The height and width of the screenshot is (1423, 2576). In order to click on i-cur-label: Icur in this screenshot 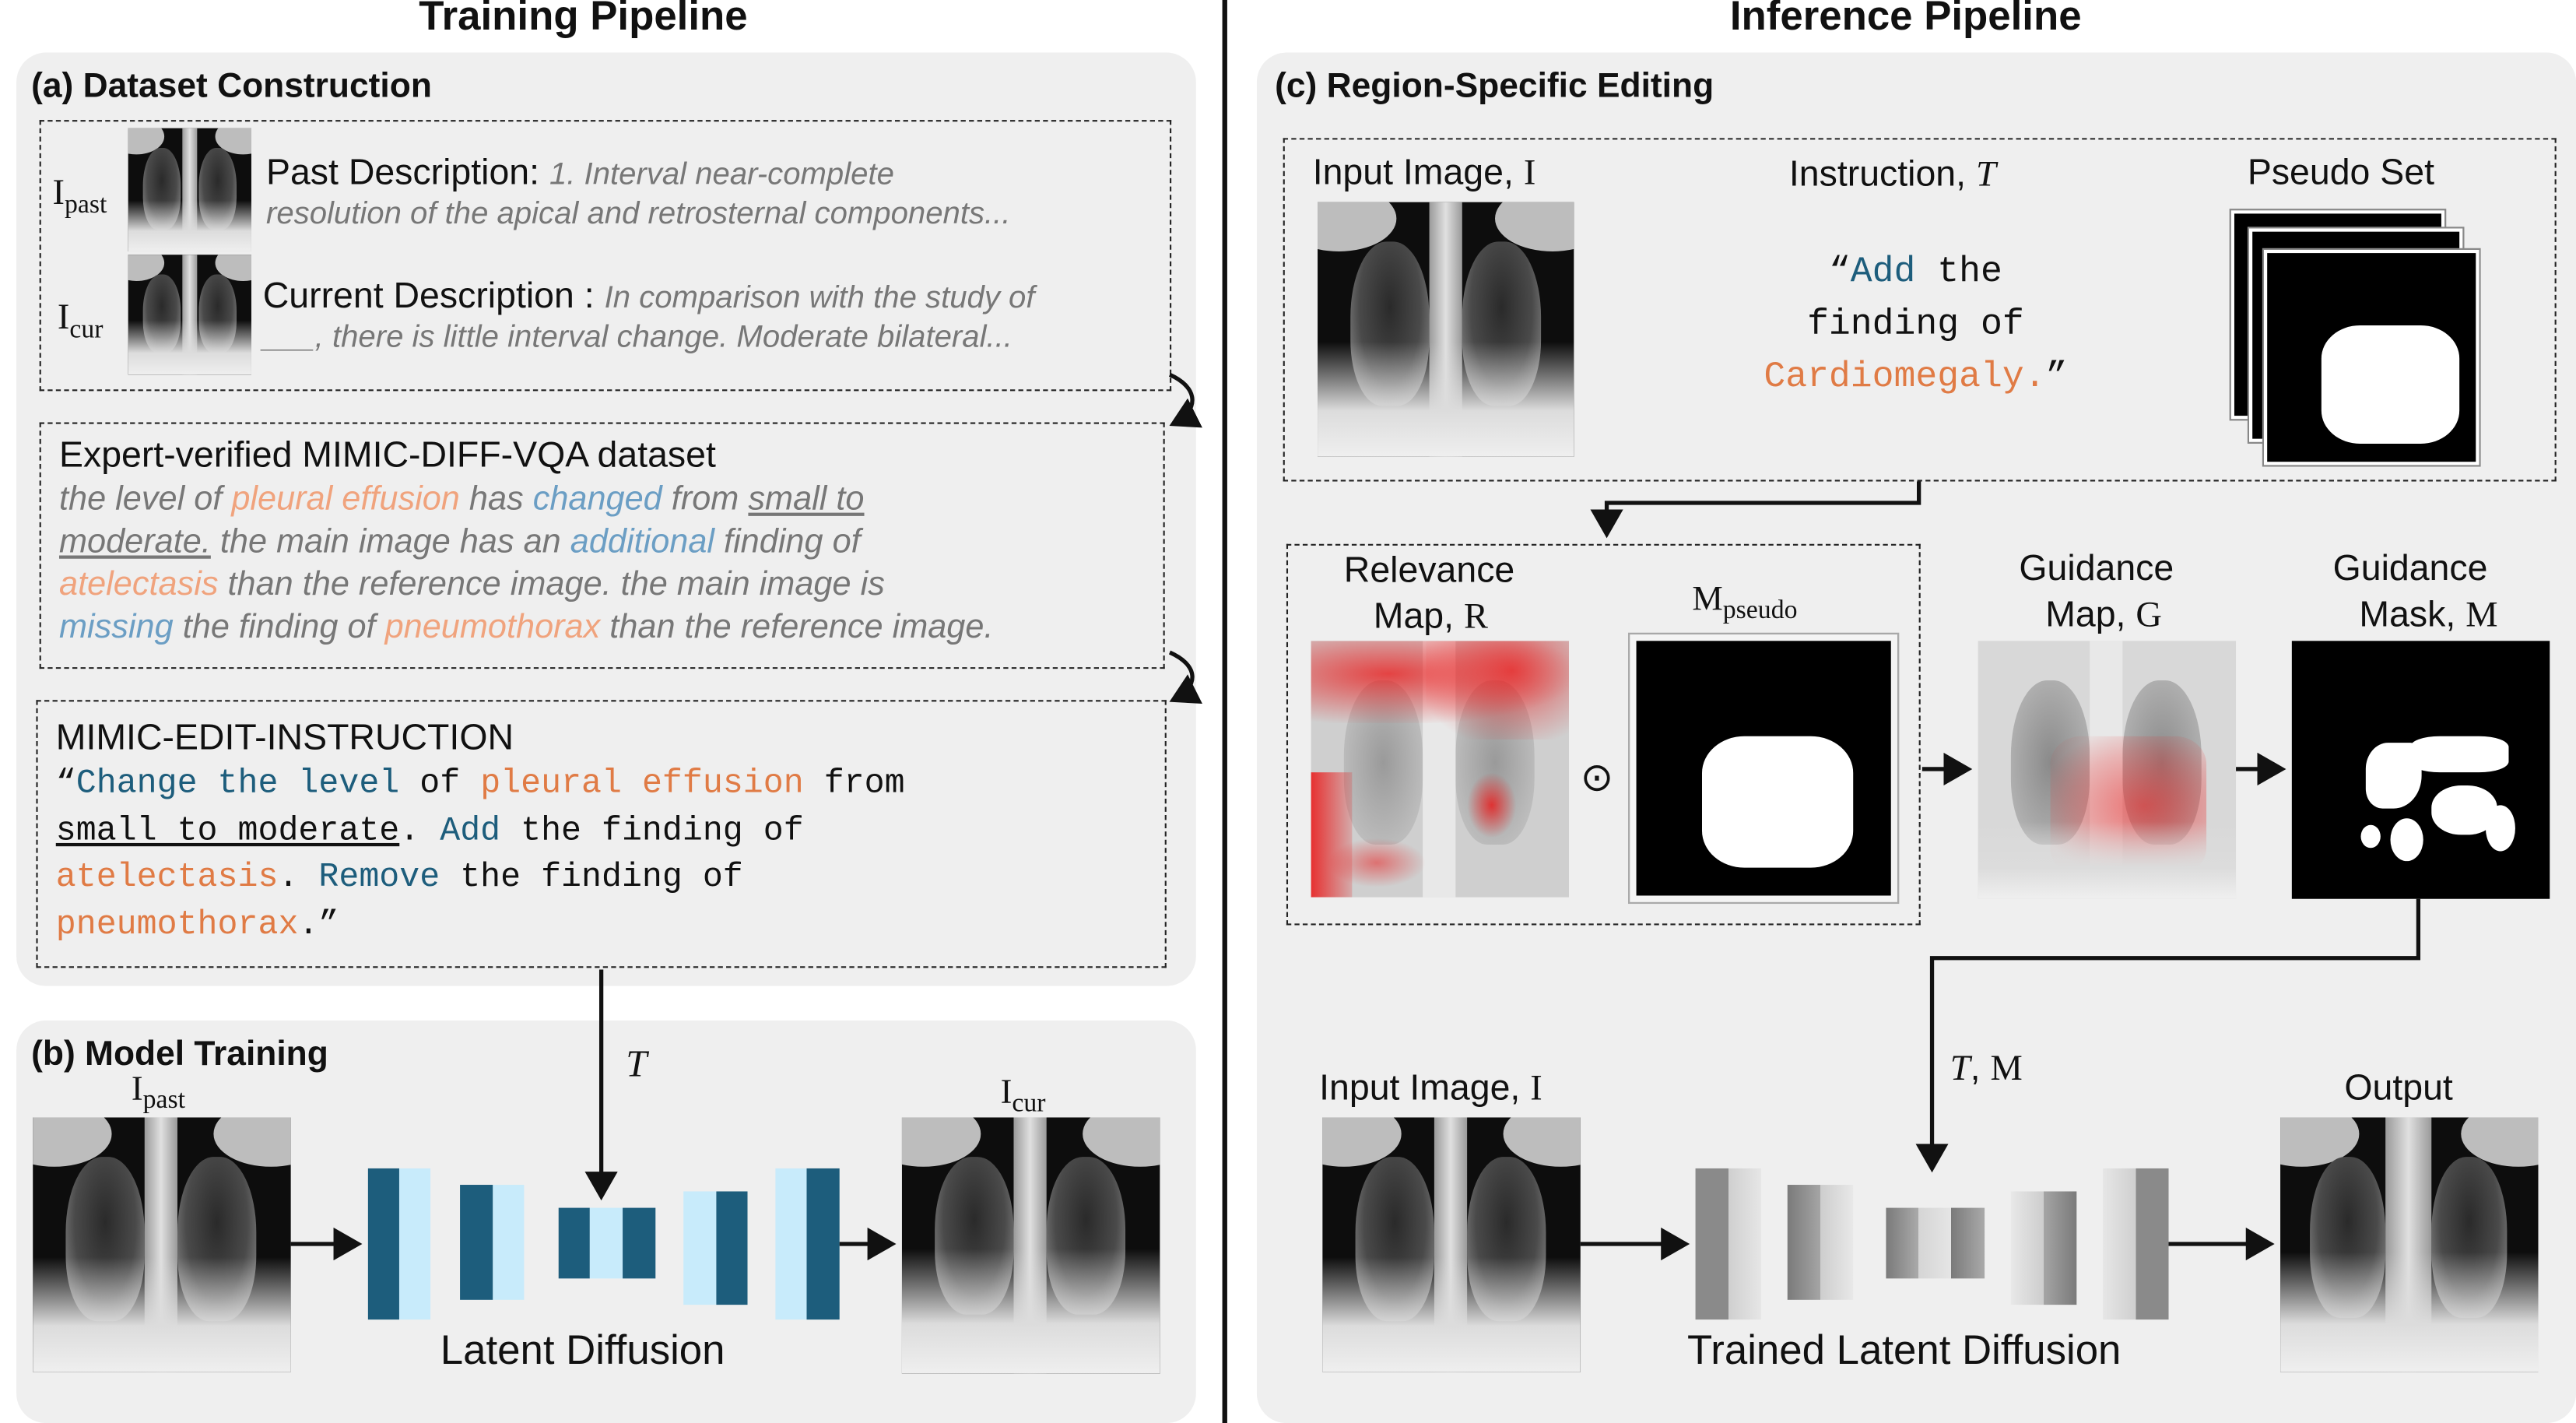, I will do `click(81, 320)`.